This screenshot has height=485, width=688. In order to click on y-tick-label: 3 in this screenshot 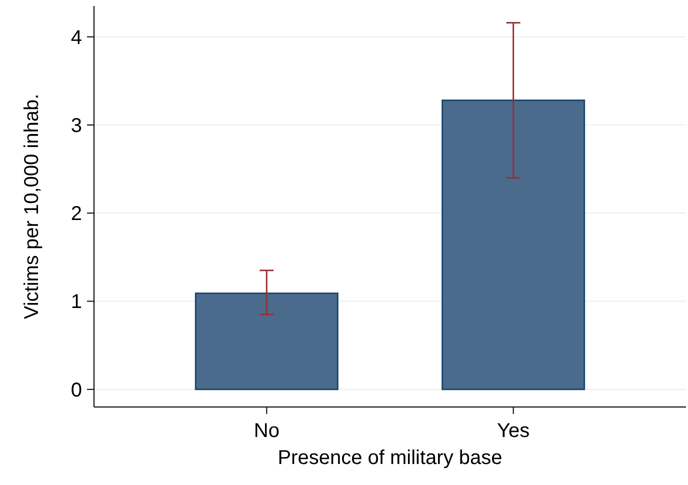, I will do `click(76, 125)`.